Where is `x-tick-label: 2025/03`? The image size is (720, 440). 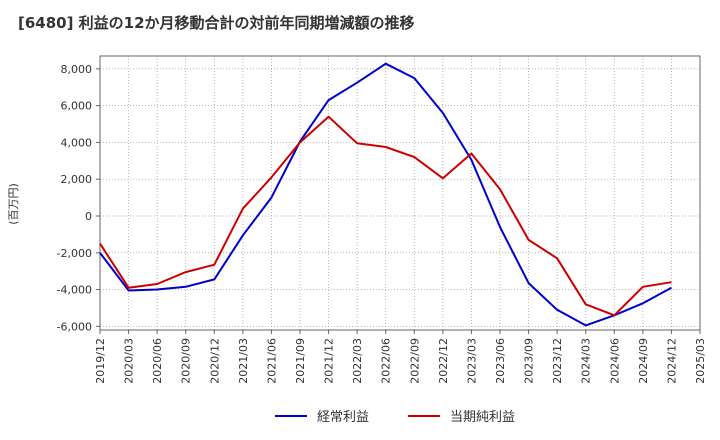 x-tick-label: 2025/03 is located at coordinates (700, 361).